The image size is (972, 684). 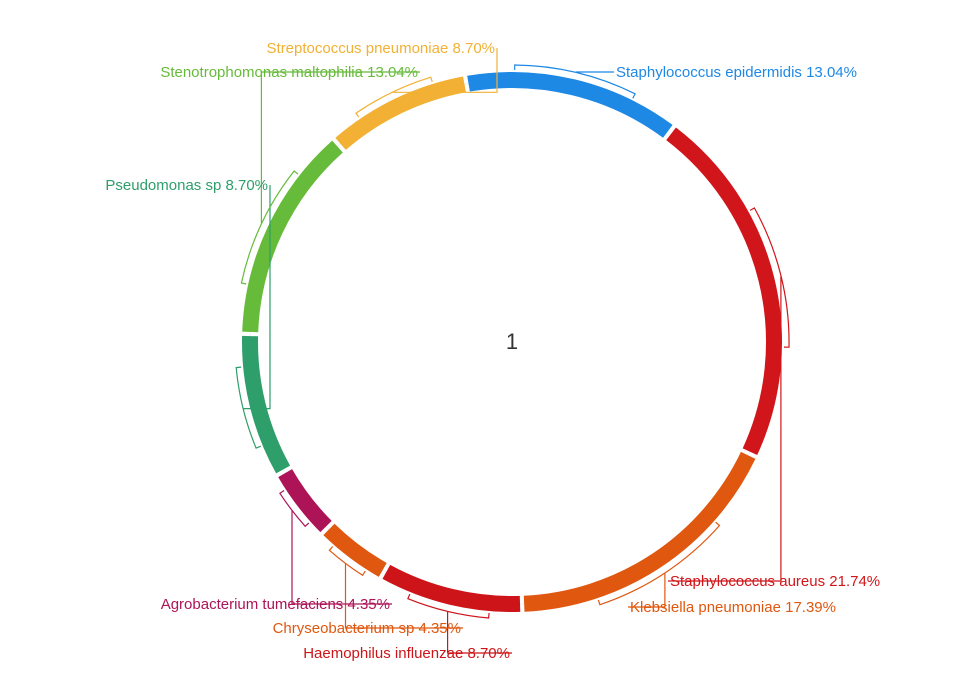 What do you see at coordinates (186, 185) in the screenshot?
I see `slice-label: Pseudomonas sp 8.70%` at bounding box center [186, 185].